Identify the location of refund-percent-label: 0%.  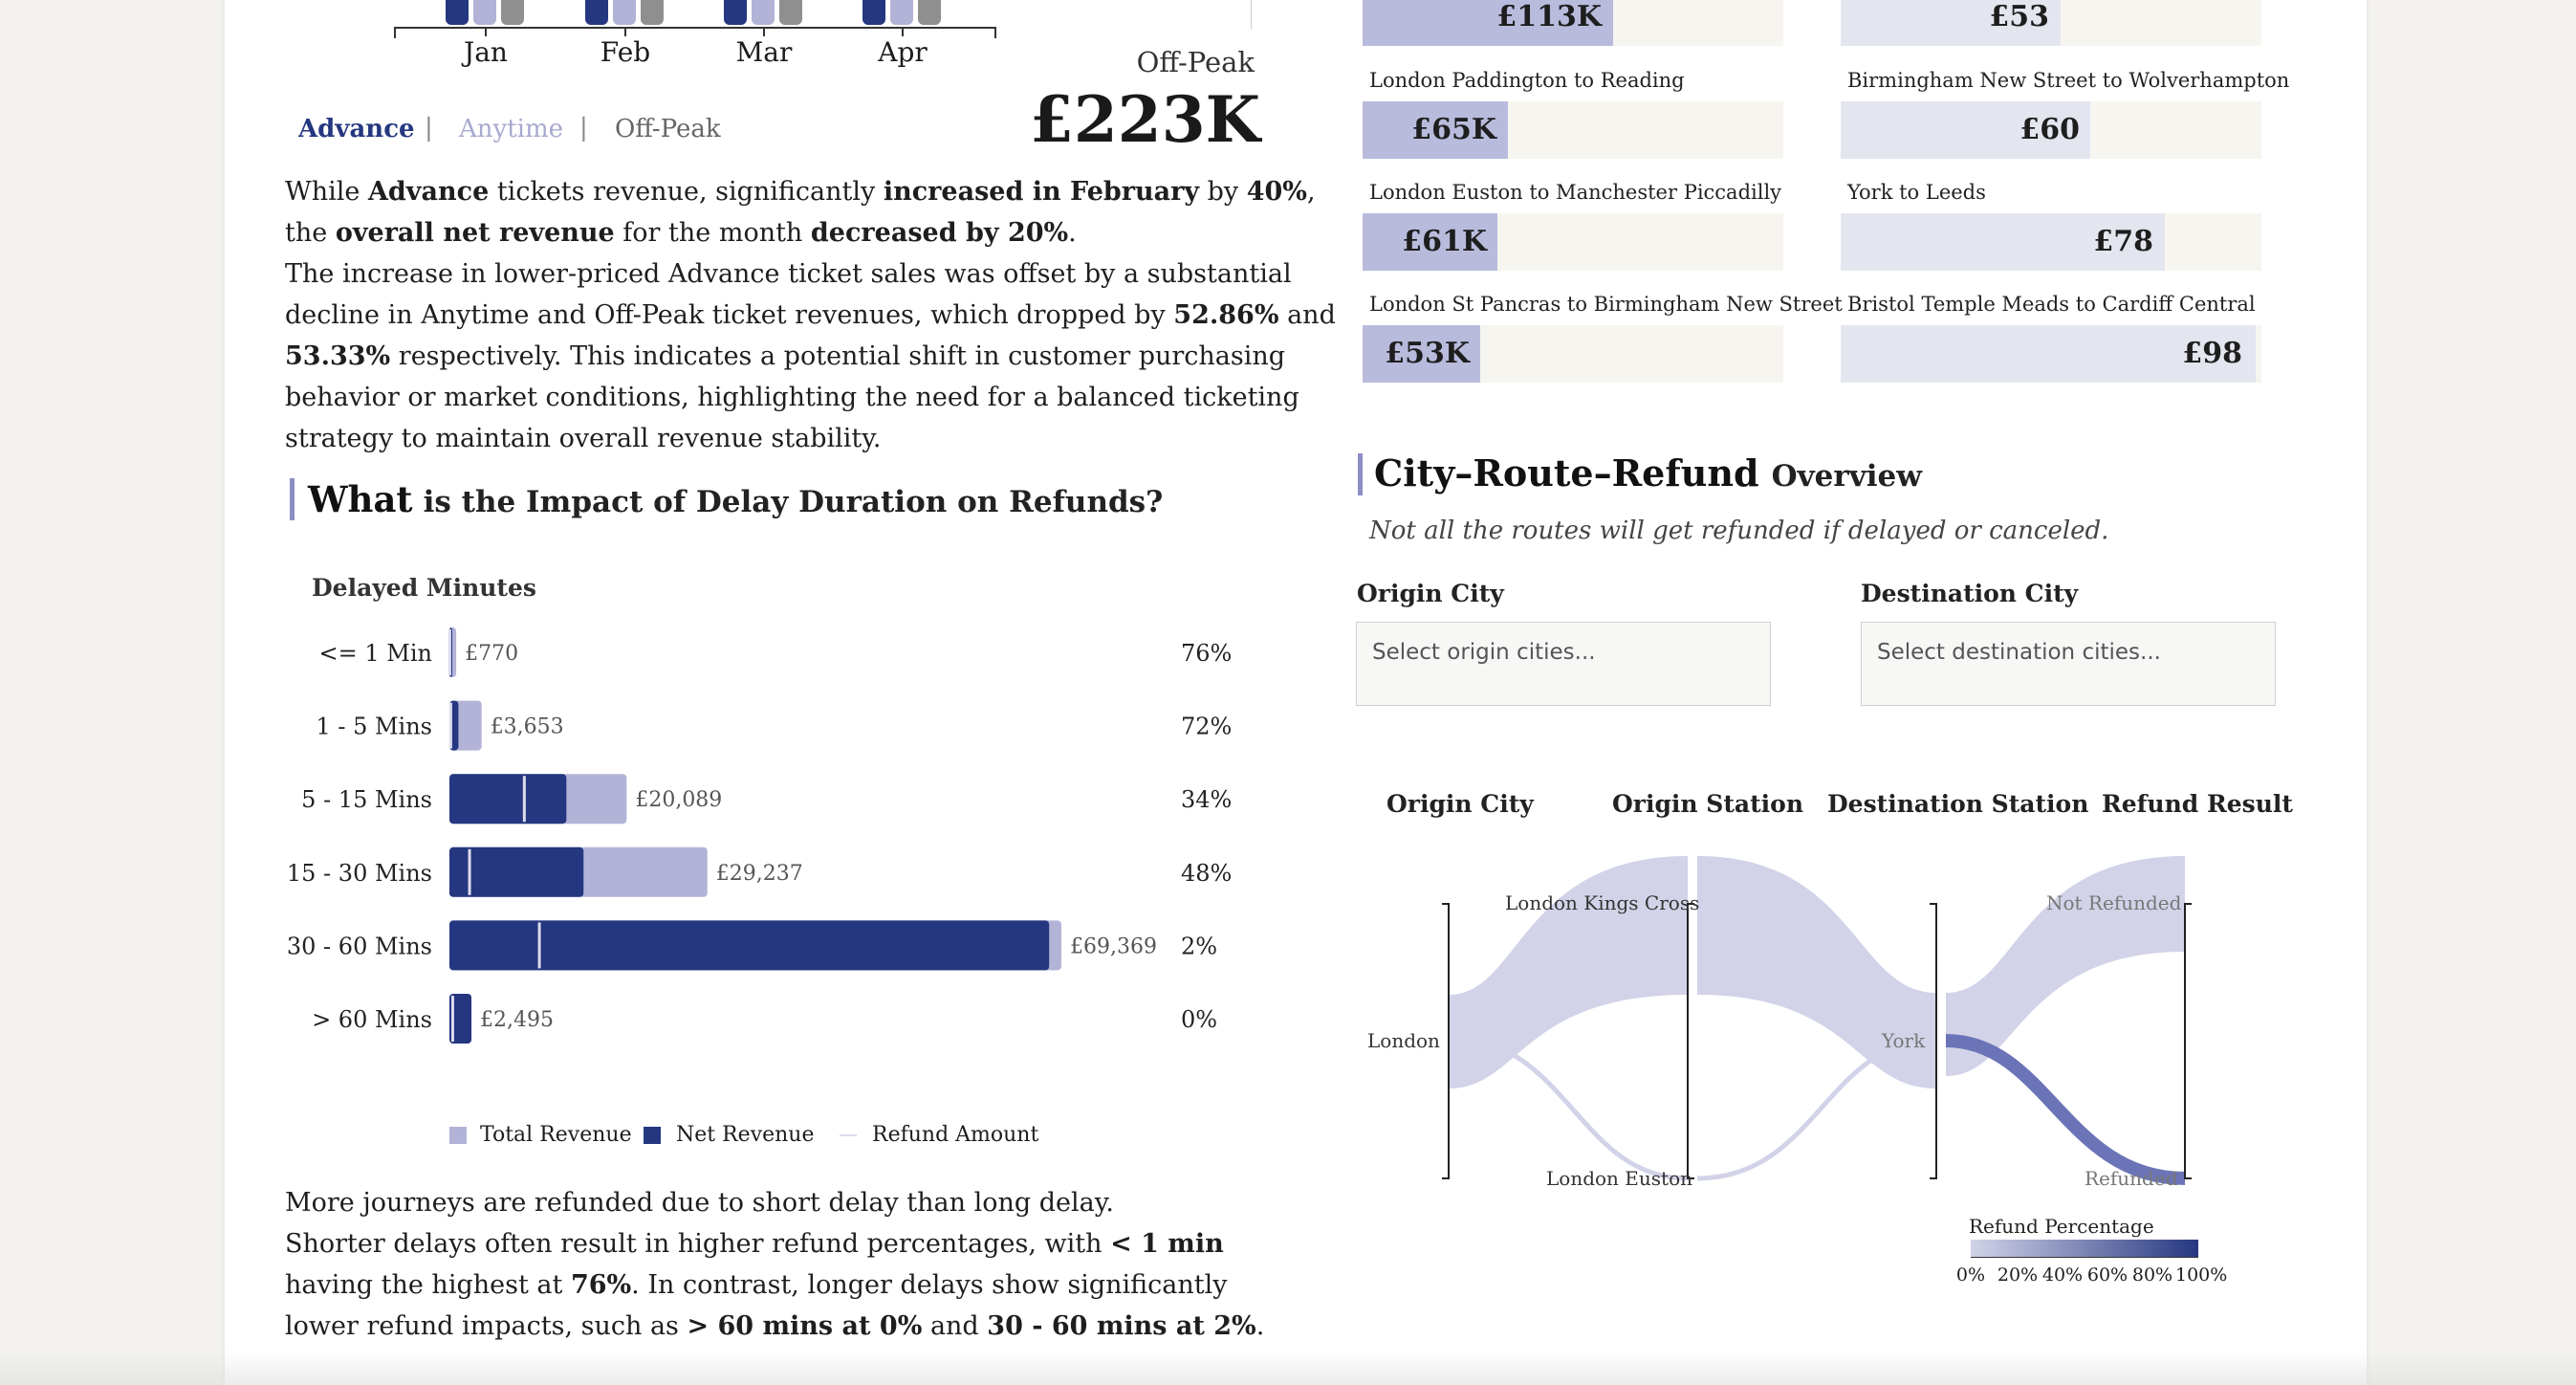
(1199, 1019).